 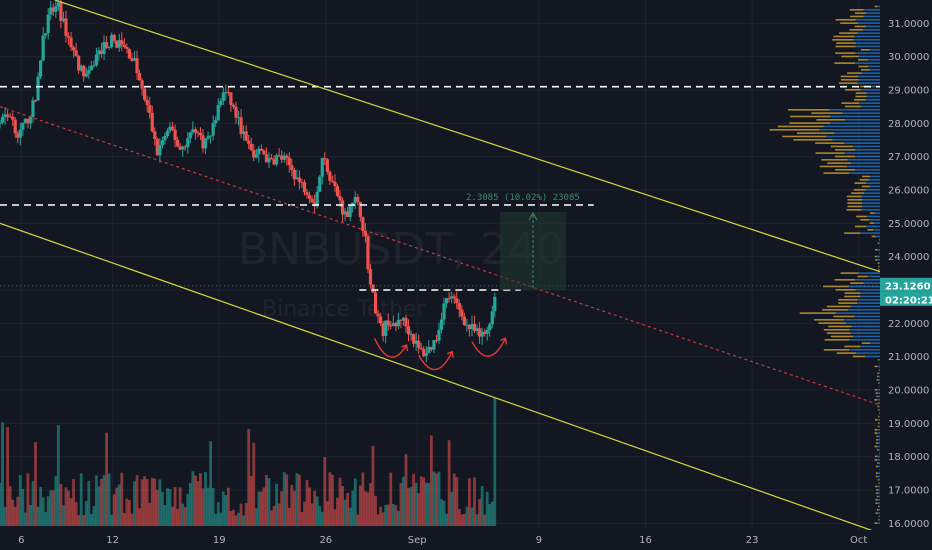 I want to click on measure-tool: 2.3085 (10.02%) 23085, so click(x=523, y=241).